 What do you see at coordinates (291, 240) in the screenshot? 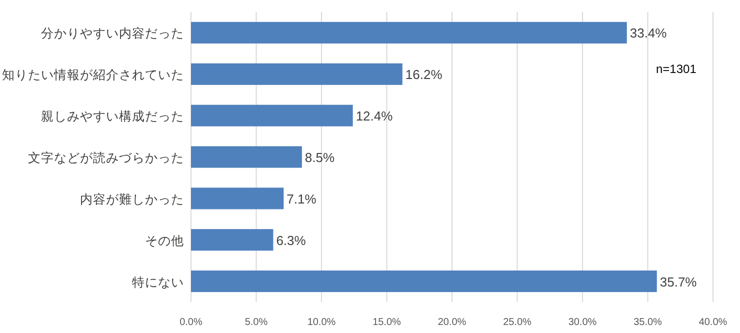
I see `data-label: 6.3%` at bounding box center [291, 240].